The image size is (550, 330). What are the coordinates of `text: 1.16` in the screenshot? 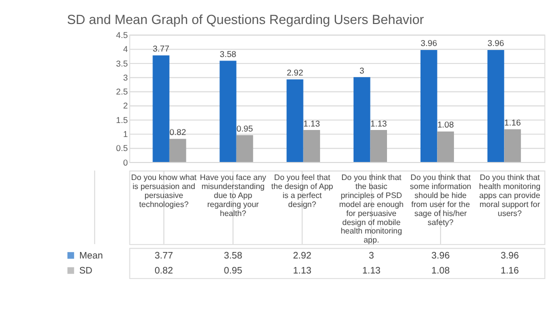 It's located at (512, 122).